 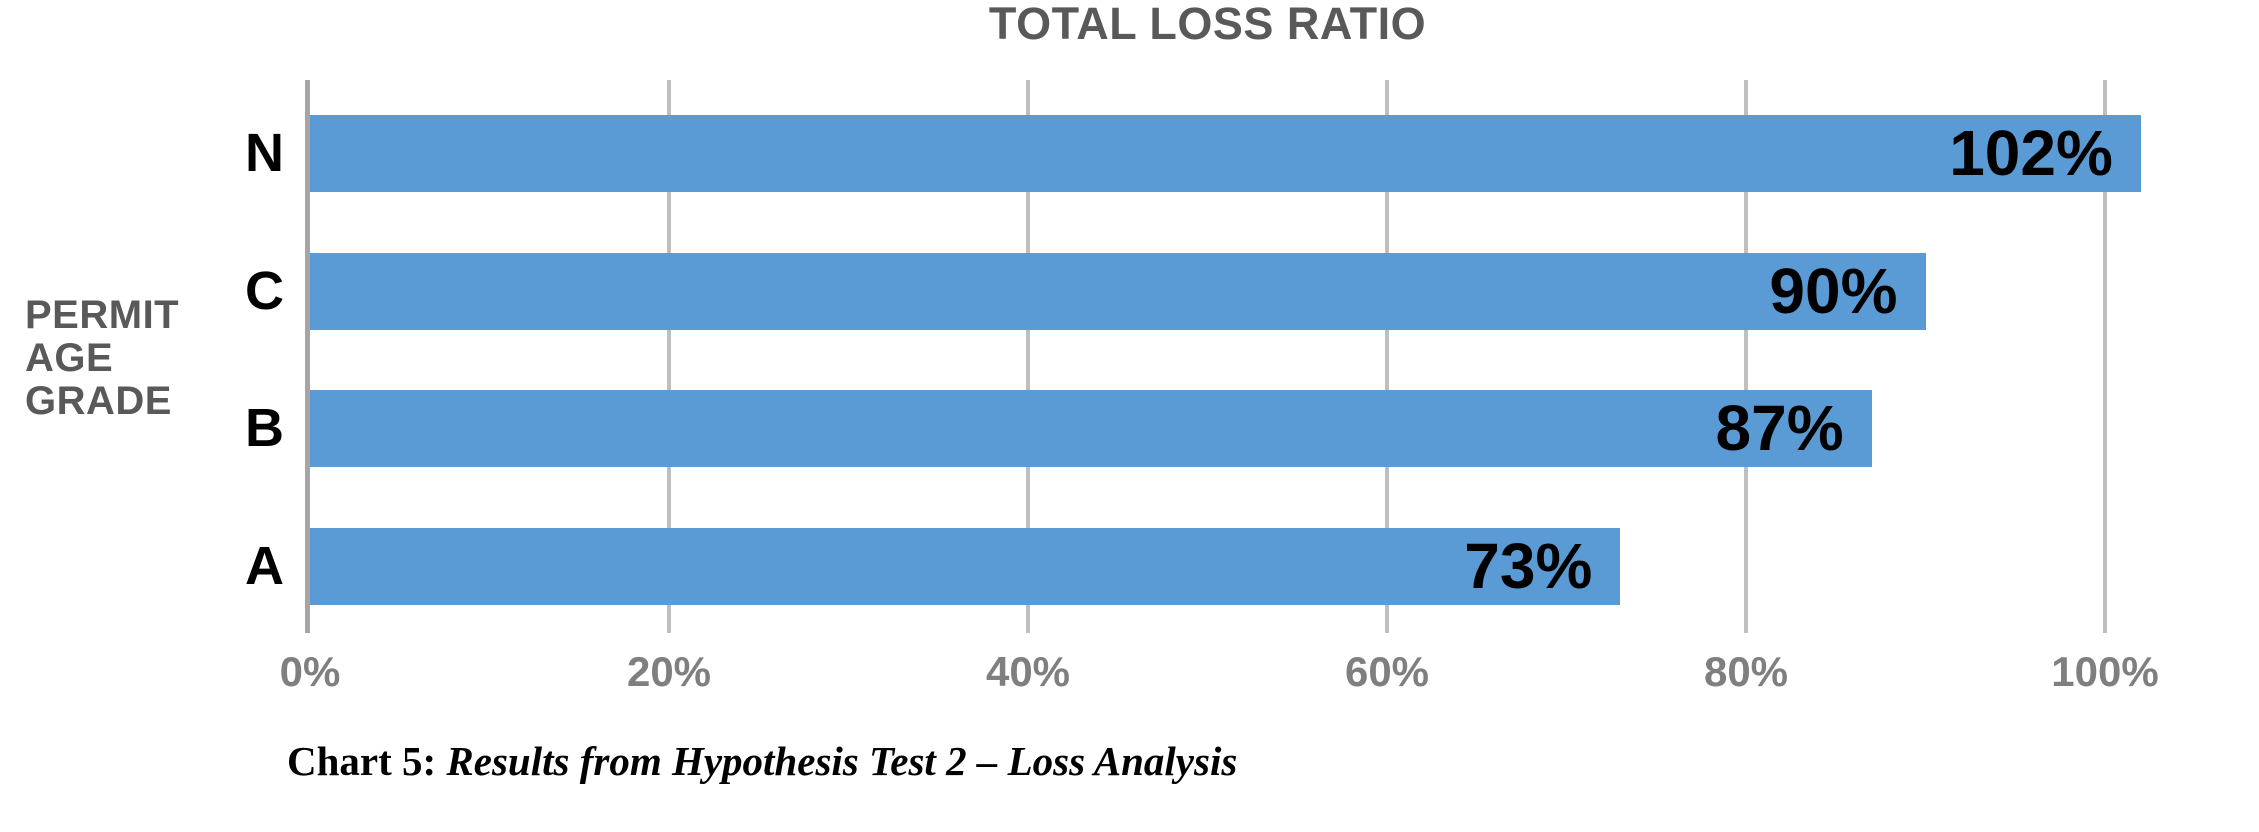 What do you see at coordinates (264, 290) in the screenshot?
I see `category-label: C` at bounding box center [264, 290].